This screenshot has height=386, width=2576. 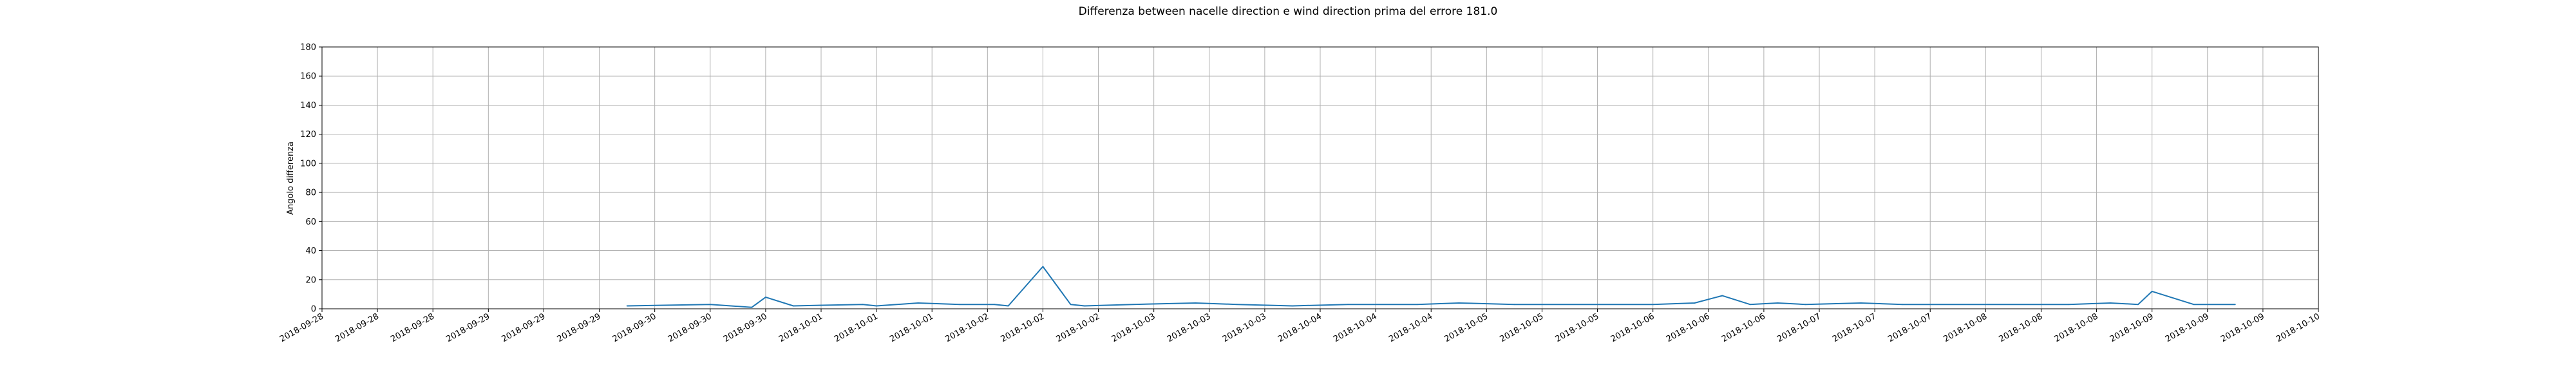 What do you see at coordinates (313, 310) in the screenshot?
I see `y-tick-label: 0` at bounding box center [313, 310].